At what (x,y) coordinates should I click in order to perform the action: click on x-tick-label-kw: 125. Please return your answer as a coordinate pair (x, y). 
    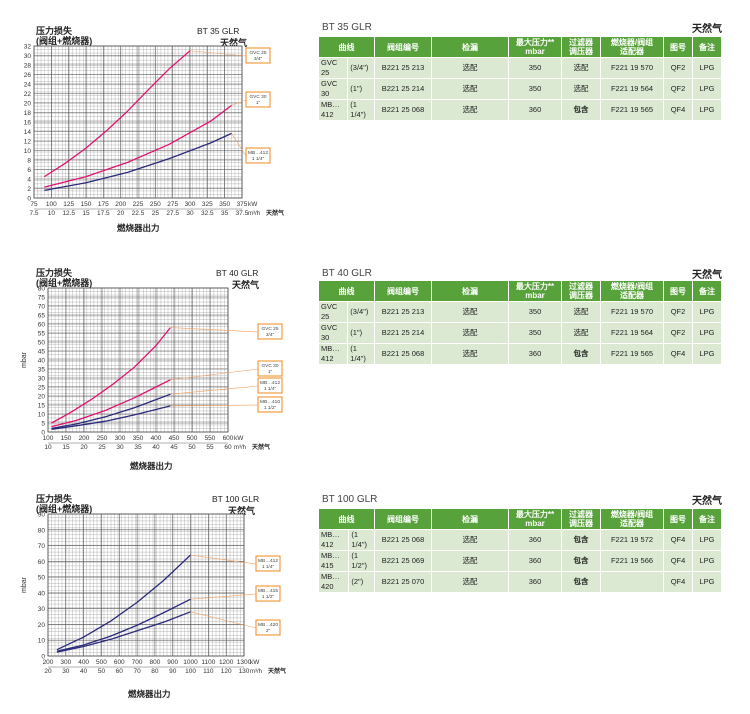
    Looking at the image, I should click on (68, 204).